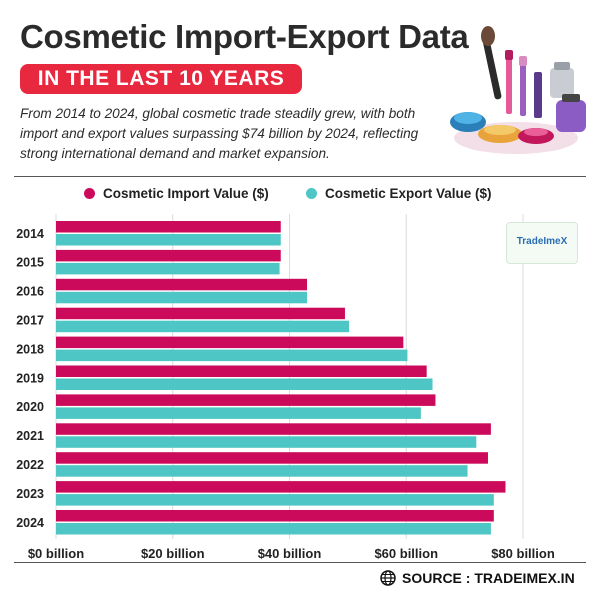 This screenshot has width=600, height=600. Describe the element at coordinates (281, 487) in the screenshot. I see `bar-import-2023` at that location.